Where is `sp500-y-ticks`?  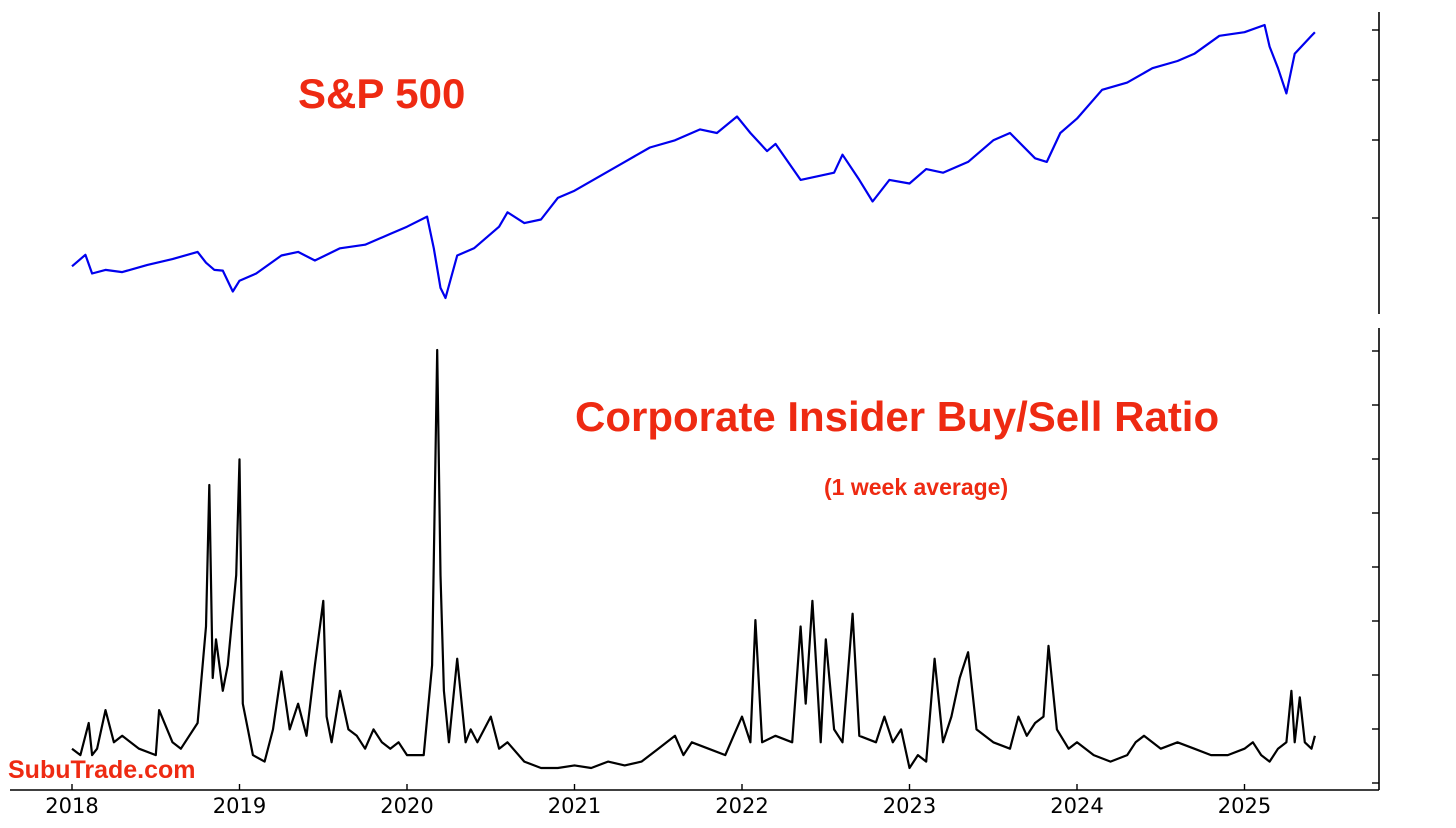
sp500-y-ticks is located at coordinates (1375, 124).